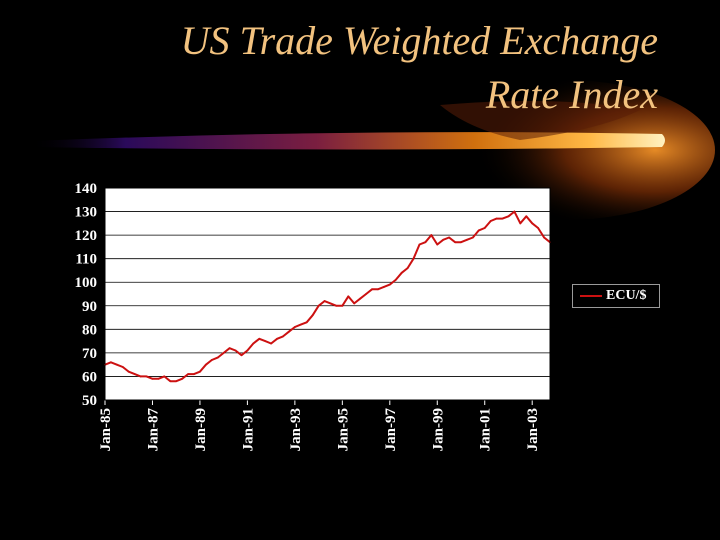 This screenshot has height=540, width=720. What do you see at coordinates (626, 295) in the screenshot?
I see `legend-label: ECU/$` at bounding box center [626, 295].